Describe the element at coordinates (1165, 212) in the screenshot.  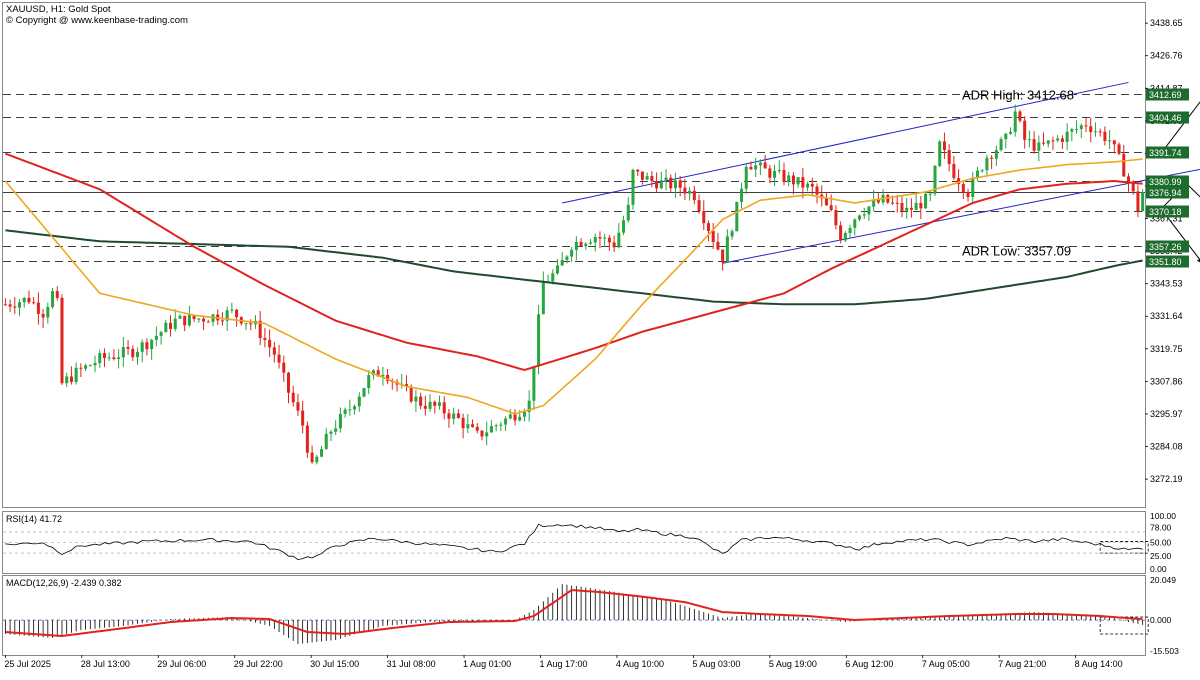
I see `level-label-5: 3370.18` at that location.